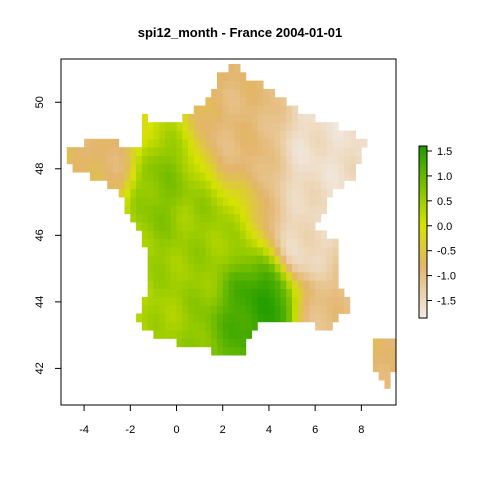 The width and height of the screenshot is (480, 480). What do you see at coordinates (315, 430) in the screenshot?
I see `x-tick-label: 6` at bounding box center [315, 430].